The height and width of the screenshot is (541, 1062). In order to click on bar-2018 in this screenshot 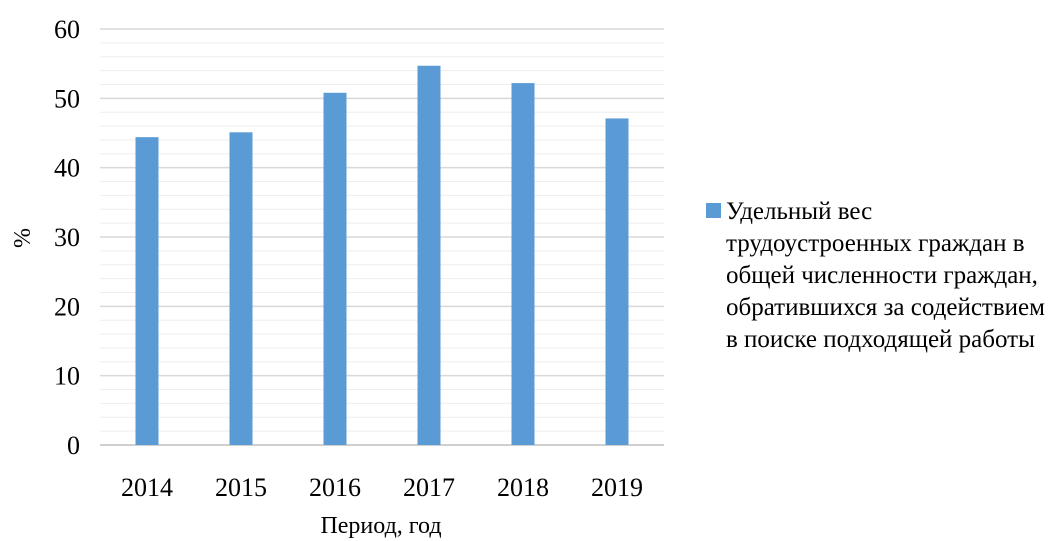, I will do `click(523, 264)`.